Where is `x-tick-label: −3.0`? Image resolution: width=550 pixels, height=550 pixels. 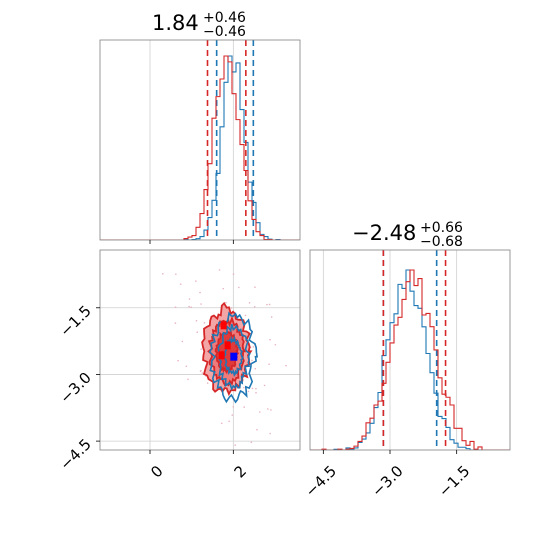 x-tick-label: −3.0 is located at coordinates (387, 481).